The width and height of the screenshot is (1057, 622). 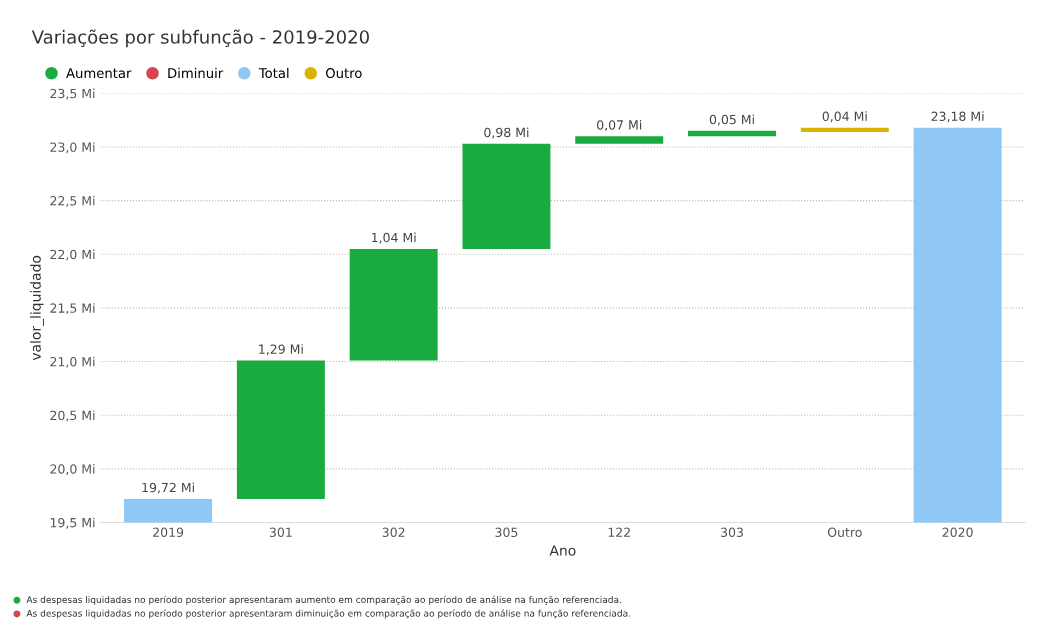 What do you see at coordinates (506, 532) in the screenshot?
I see `x-tick-label: 305` at bounding box center [506, 532].